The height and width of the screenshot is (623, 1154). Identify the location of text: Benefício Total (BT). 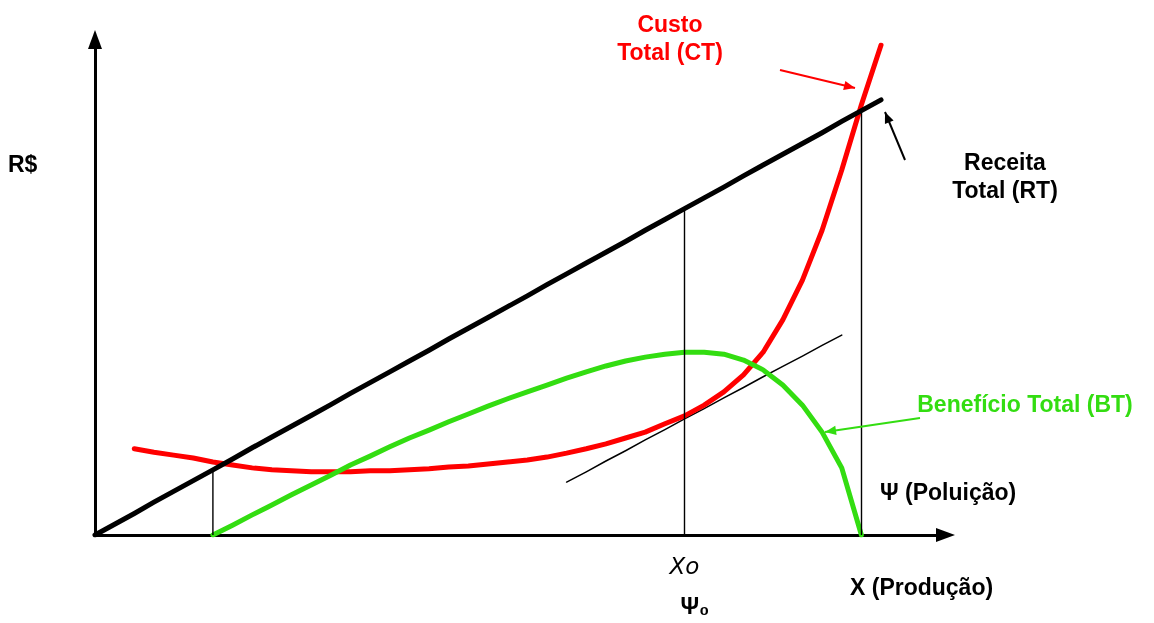
(1025, 404).